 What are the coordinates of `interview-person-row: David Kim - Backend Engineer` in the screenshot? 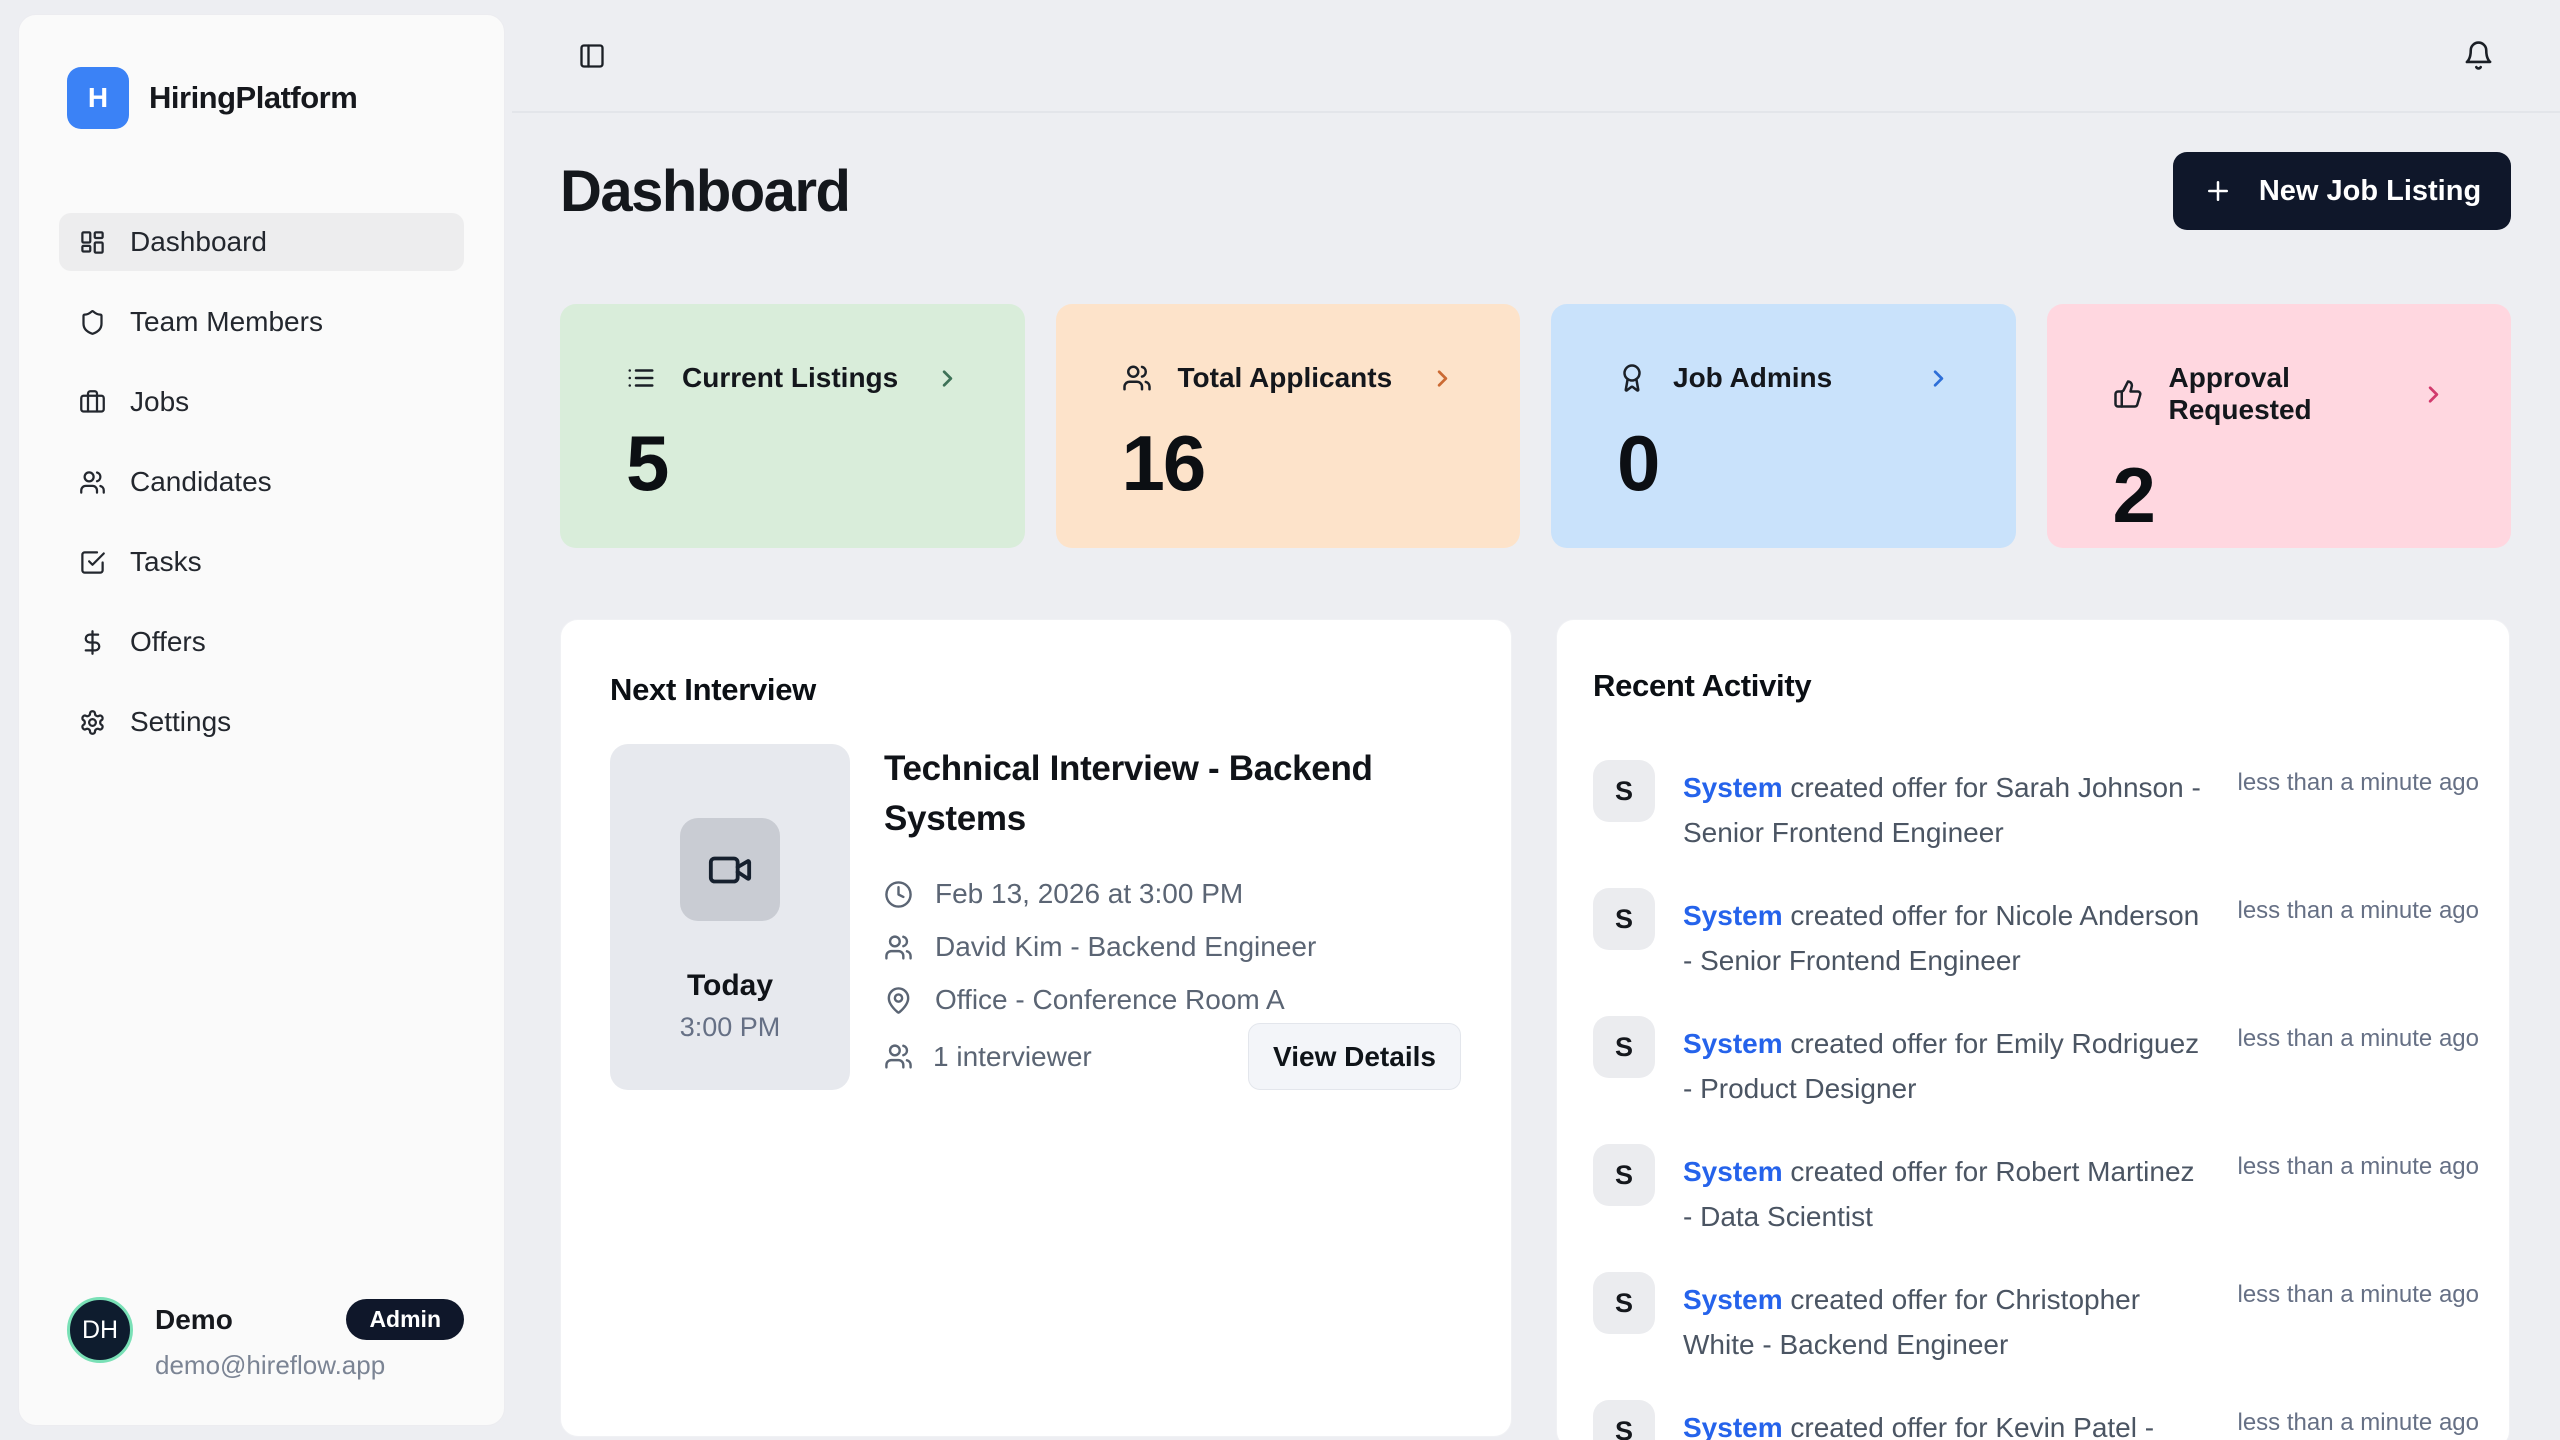 It's located at (1172, 947).